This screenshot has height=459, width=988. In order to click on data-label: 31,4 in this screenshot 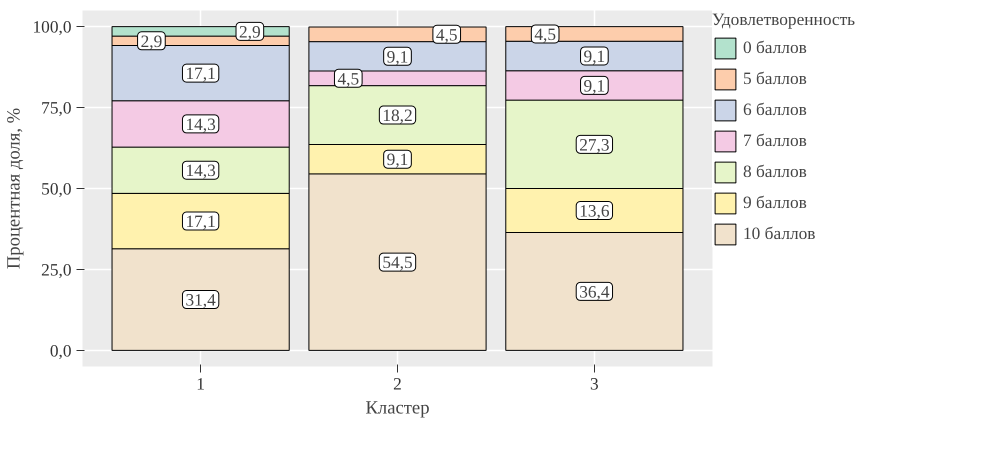, I will do `click(200, 300)`.